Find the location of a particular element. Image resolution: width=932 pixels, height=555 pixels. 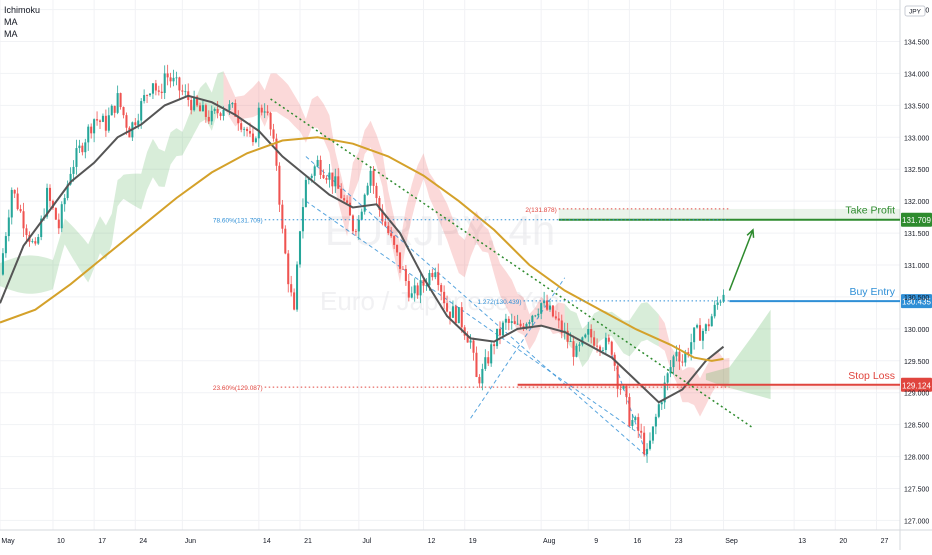

stop-loss-label: Stop Loss is located at coordinates (871, 376).